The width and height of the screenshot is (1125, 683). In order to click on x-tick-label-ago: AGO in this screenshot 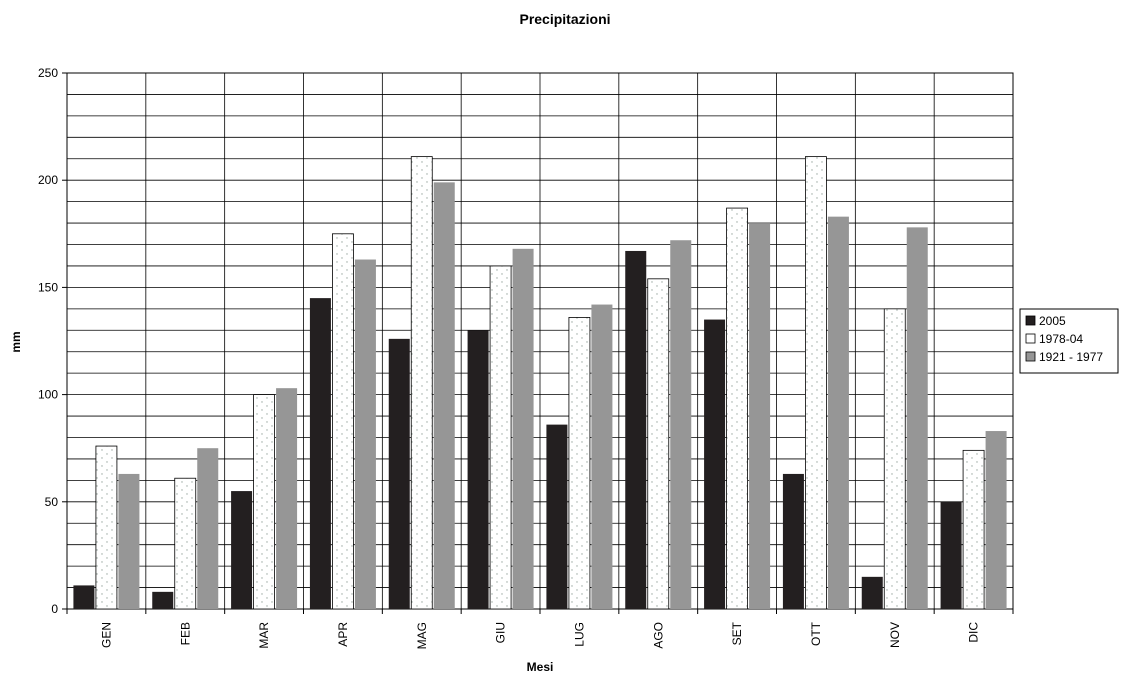, I will do `click(658, 635)`.